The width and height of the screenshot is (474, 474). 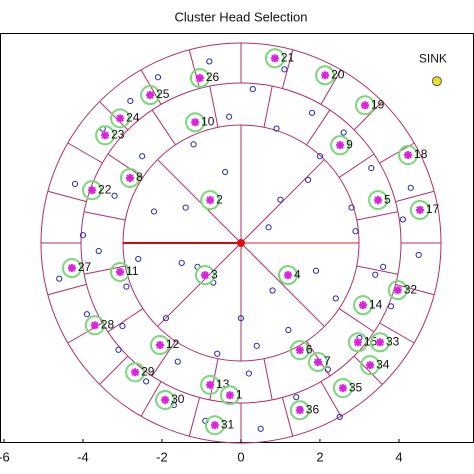 What do you see at coordinates (108, 324) in the screenshot?
I see `cluster-label: 28` at bounding box center [108, 324].